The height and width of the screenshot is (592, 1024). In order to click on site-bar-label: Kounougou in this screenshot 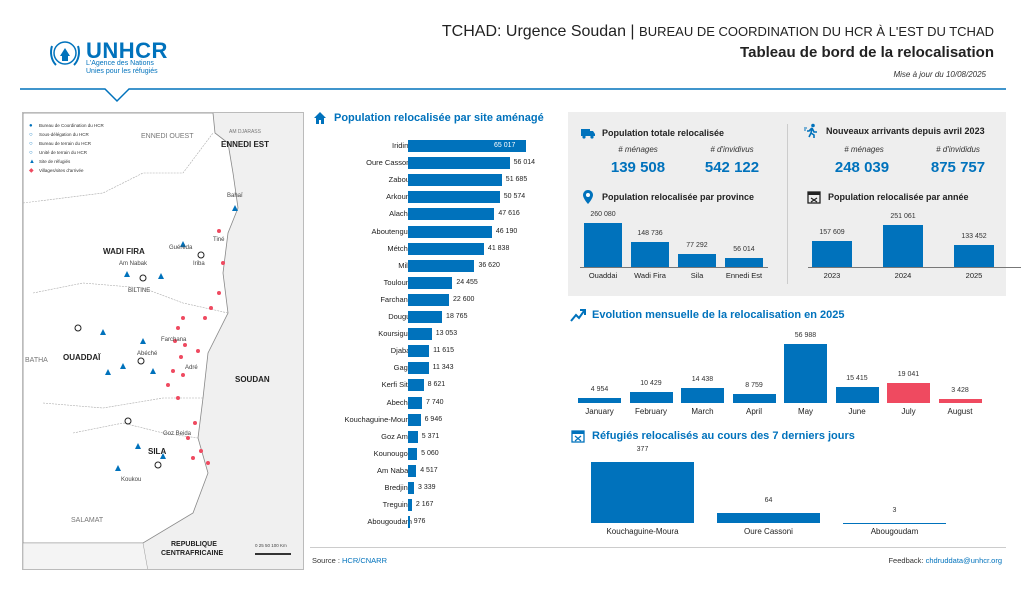, I will do `click(392, 453)`.